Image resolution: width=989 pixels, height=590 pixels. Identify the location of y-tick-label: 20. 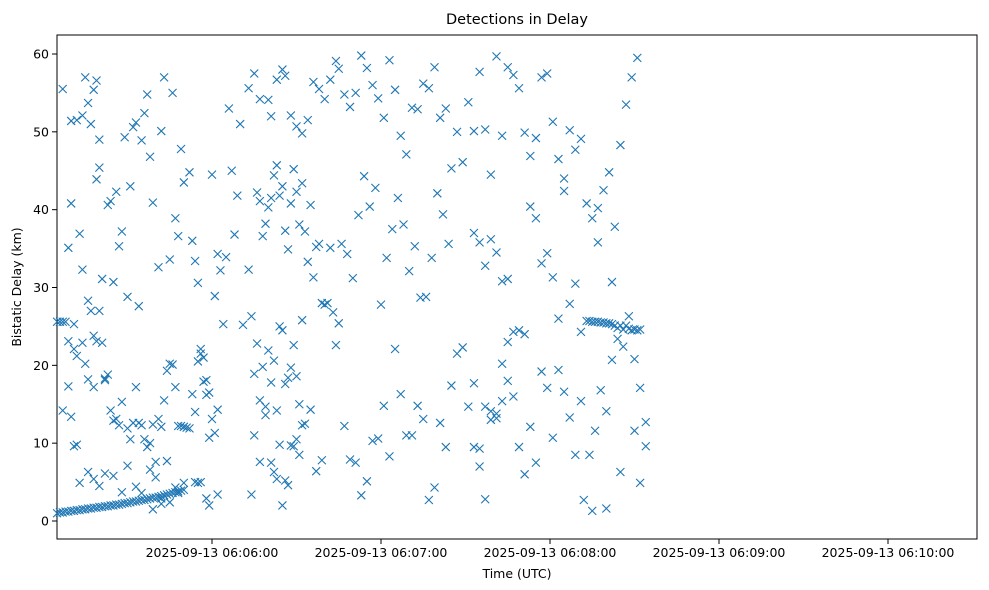
(41, 365).